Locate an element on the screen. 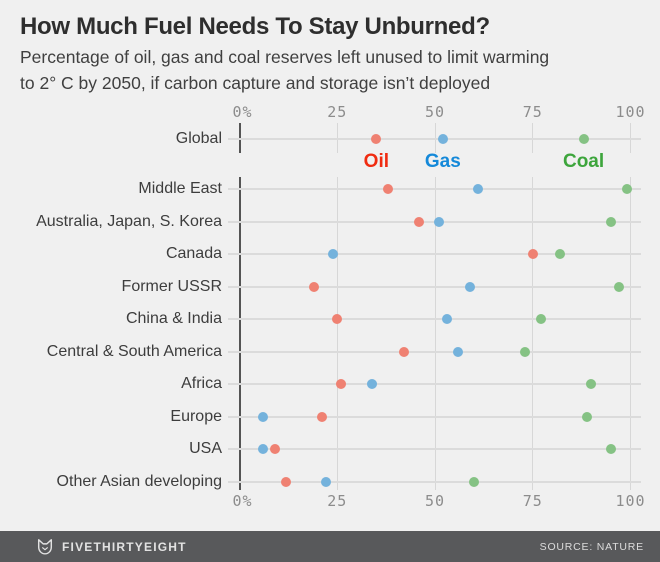 The height and width of the screenshot is (562, 660). row-label-europe: Europe is located at coordinates (196, 416).